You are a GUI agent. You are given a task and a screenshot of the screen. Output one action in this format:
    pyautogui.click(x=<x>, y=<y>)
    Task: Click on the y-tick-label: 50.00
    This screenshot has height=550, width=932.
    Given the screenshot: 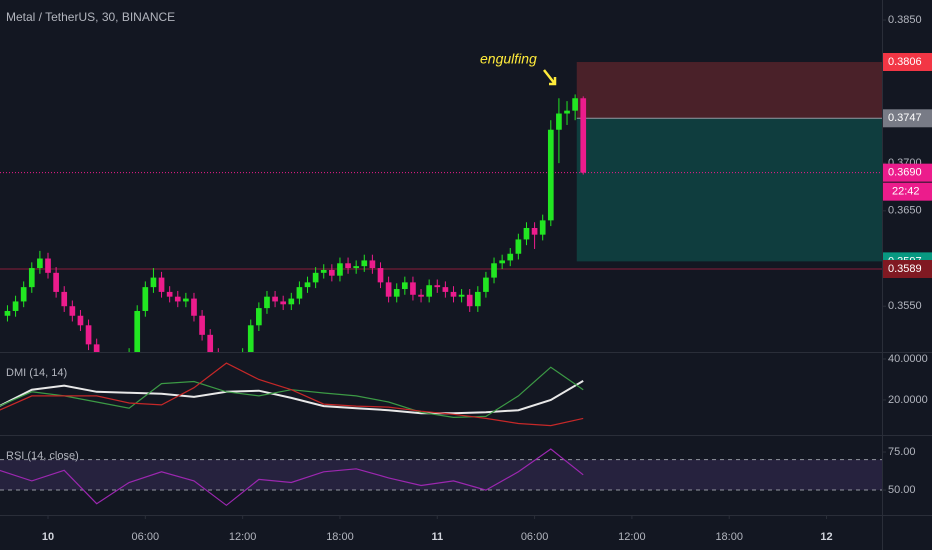 What is the action you would take?
    pyautogui.click(x=902, y=490)
    